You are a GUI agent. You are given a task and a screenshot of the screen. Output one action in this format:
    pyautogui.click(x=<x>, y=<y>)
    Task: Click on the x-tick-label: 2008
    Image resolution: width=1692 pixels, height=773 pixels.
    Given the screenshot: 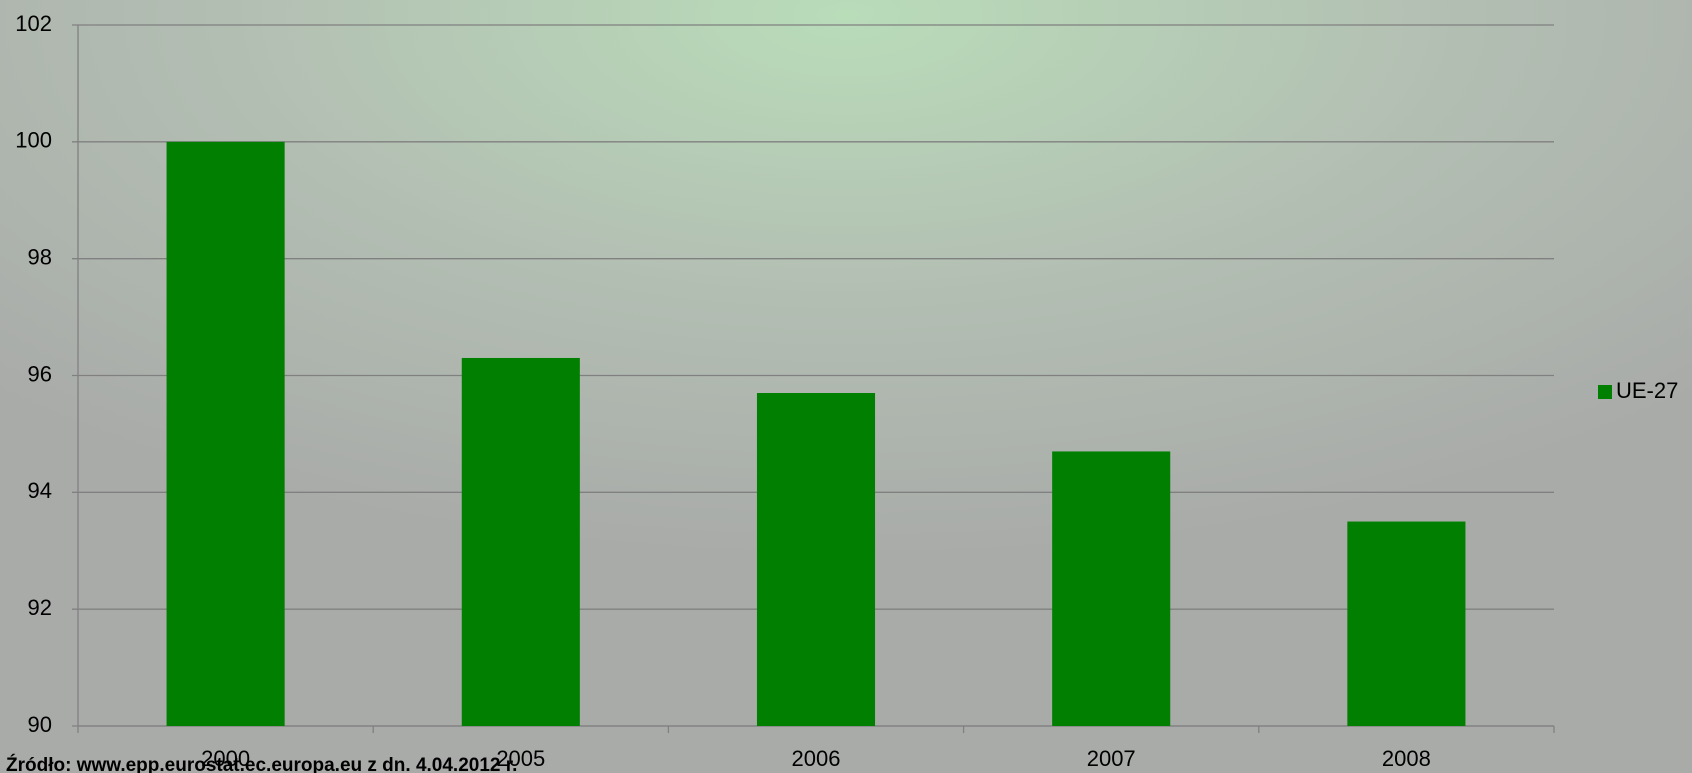 What is the action you would take?
    pyautogui.click(x=1406, y=758)
    